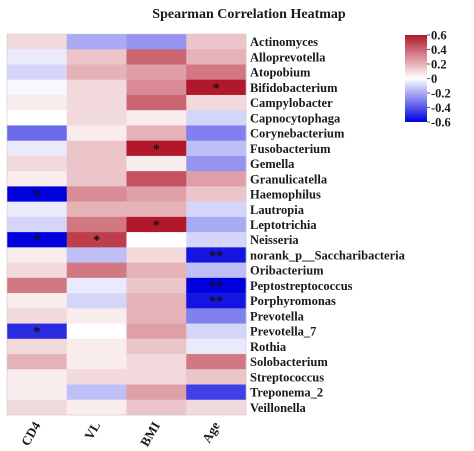  What do you see at coordinates (428, 79) in the screenshot?
I see `color-legend: 0.60.40.20-0.2-0.4-0.6` at bounding box center [428, 79].